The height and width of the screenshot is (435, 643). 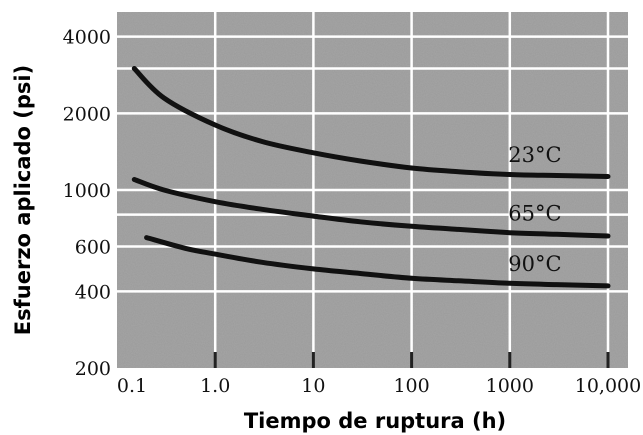 I want to click on x-tick-label-100: 100, so click(x=411, y=386).